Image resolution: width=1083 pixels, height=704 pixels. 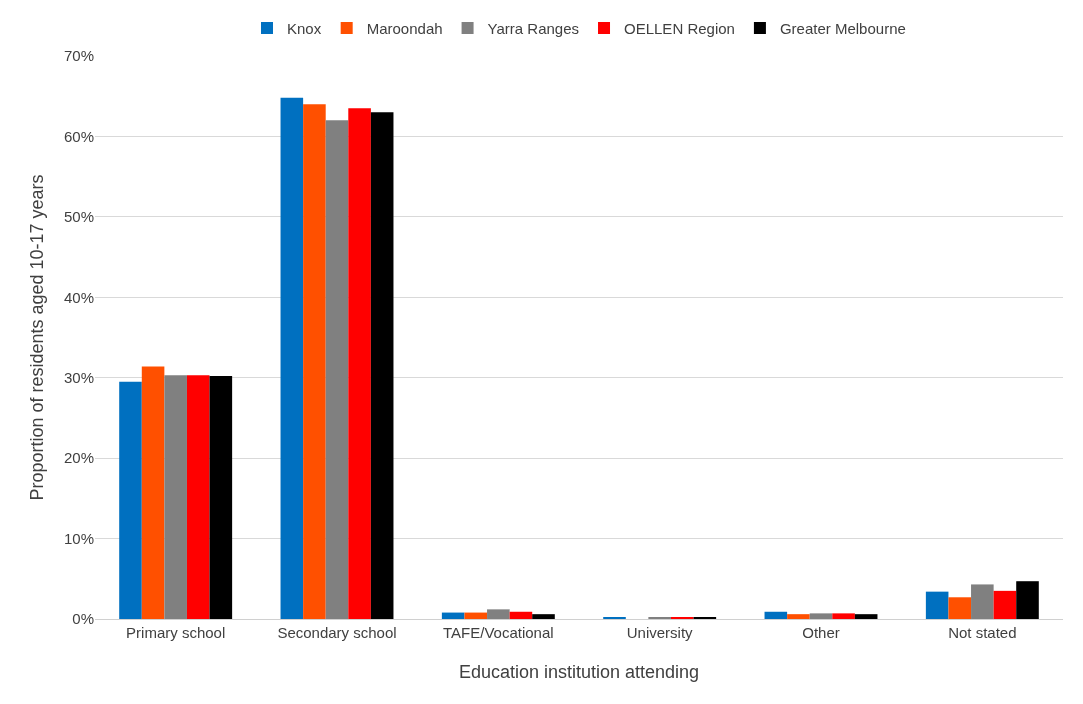 What do you see at coordinates (83, 619) in the screenshot?
I see `y-tick-label: 0%` at bounding box center [83, 619].